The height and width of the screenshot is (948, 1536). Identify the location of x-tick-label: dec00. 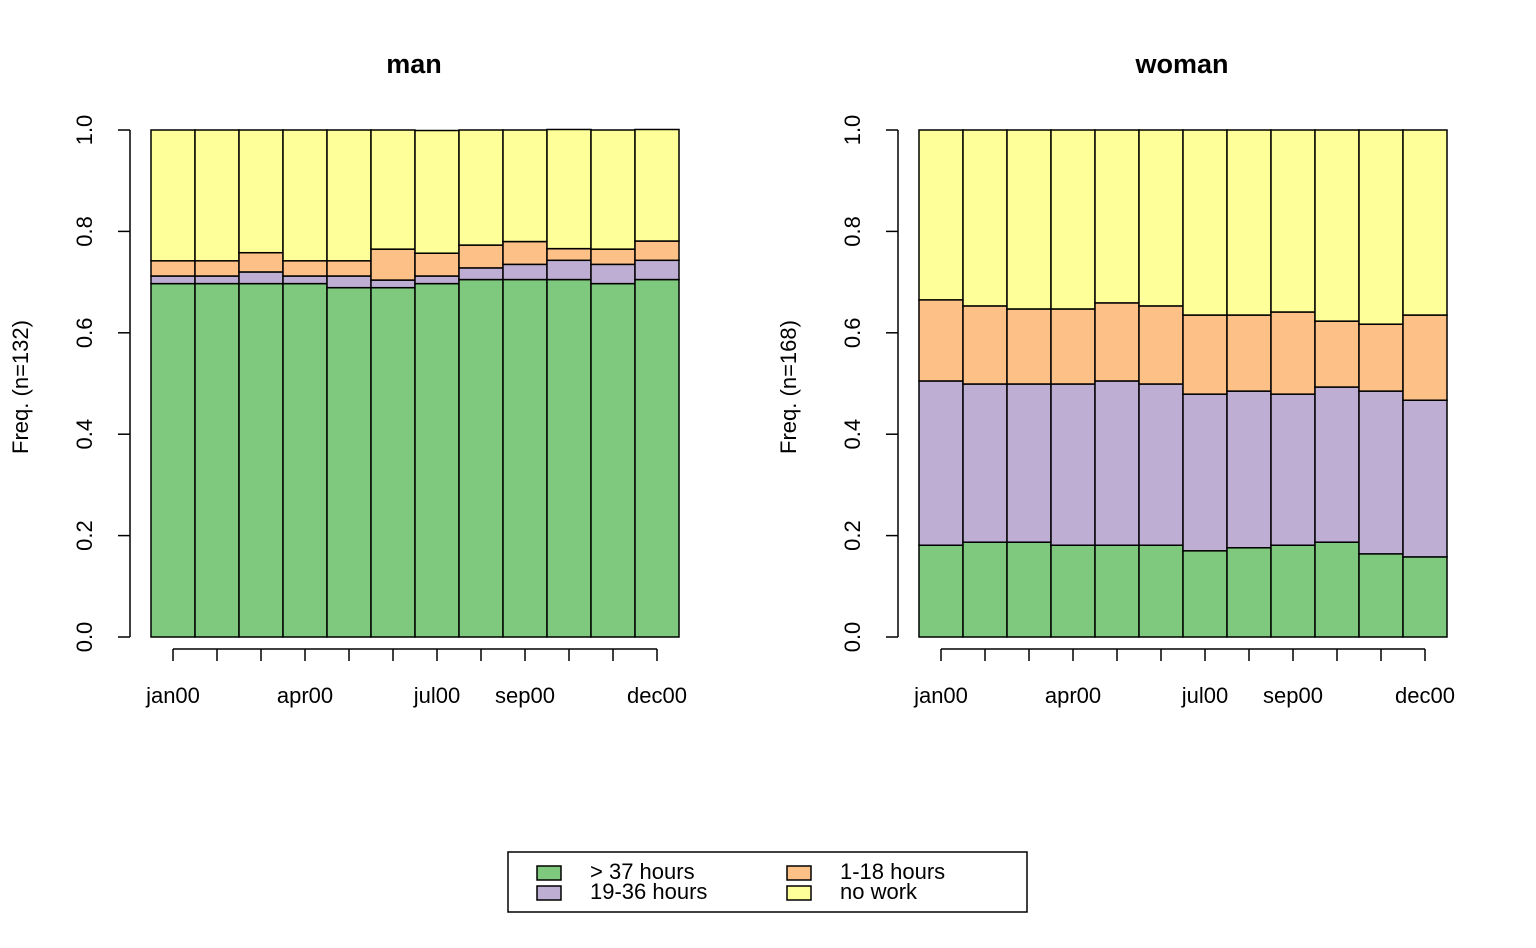
(1425, 695).